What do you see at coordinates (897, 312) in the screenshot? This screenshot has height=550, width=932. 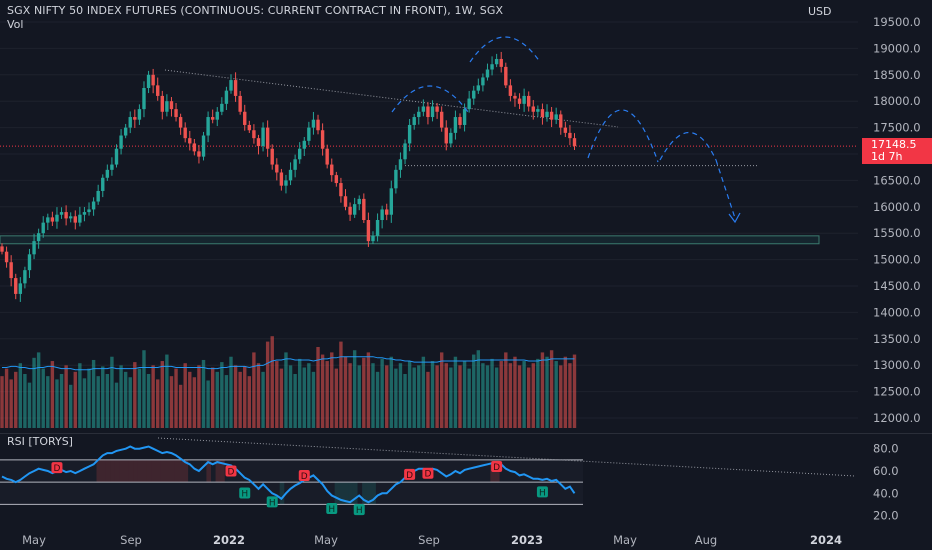 I see `price-tick-label: 14000.0` at bounding box center [897, 312].